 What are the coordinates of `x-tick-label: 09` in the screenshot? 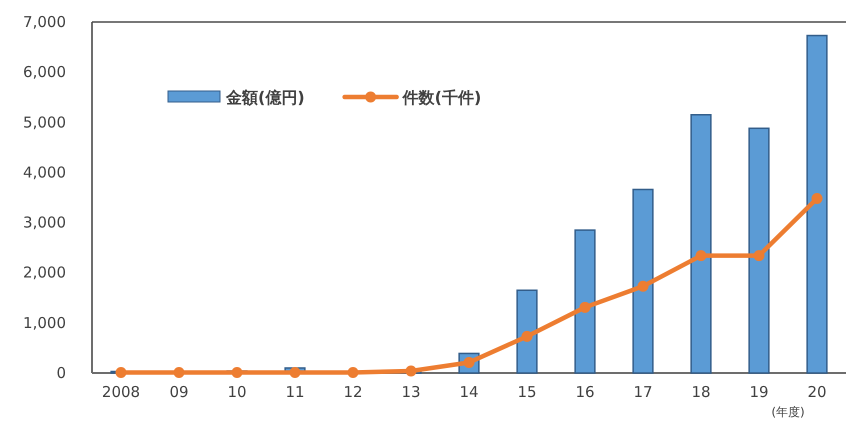 It's located at (179, 392).